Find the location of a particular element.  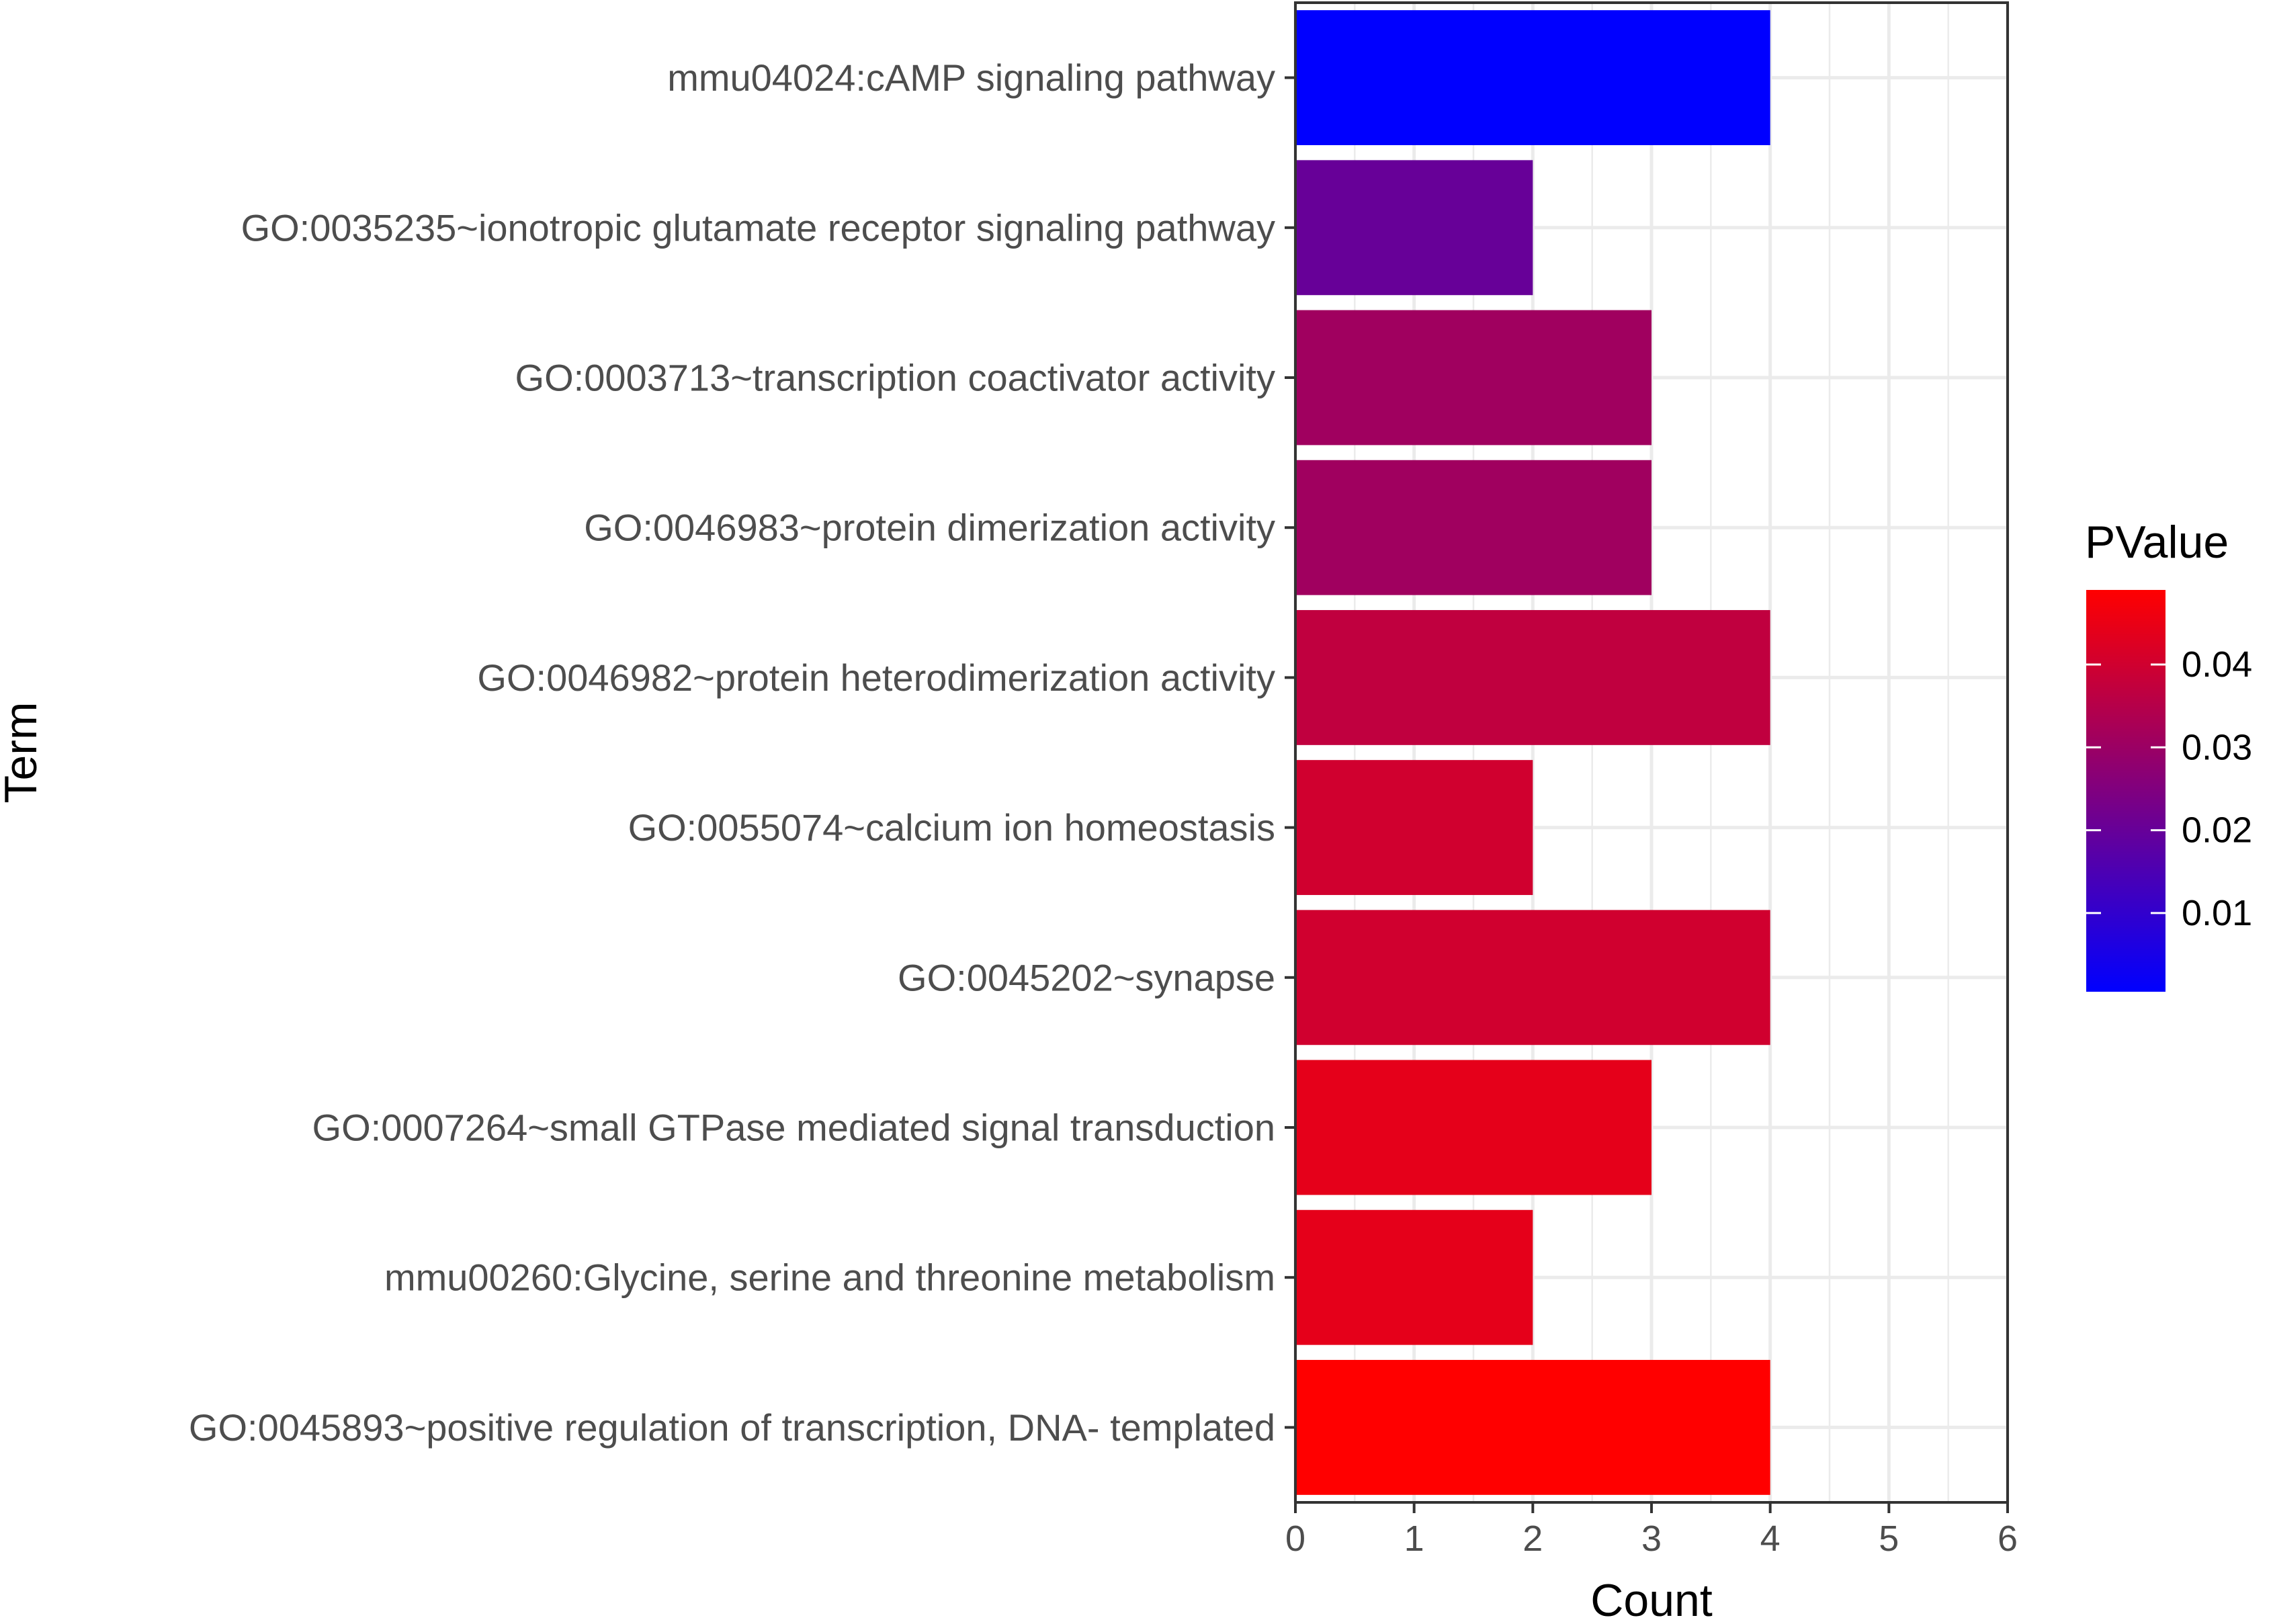

x-tick-label: 4 is located at coordinates (1770, 1539).